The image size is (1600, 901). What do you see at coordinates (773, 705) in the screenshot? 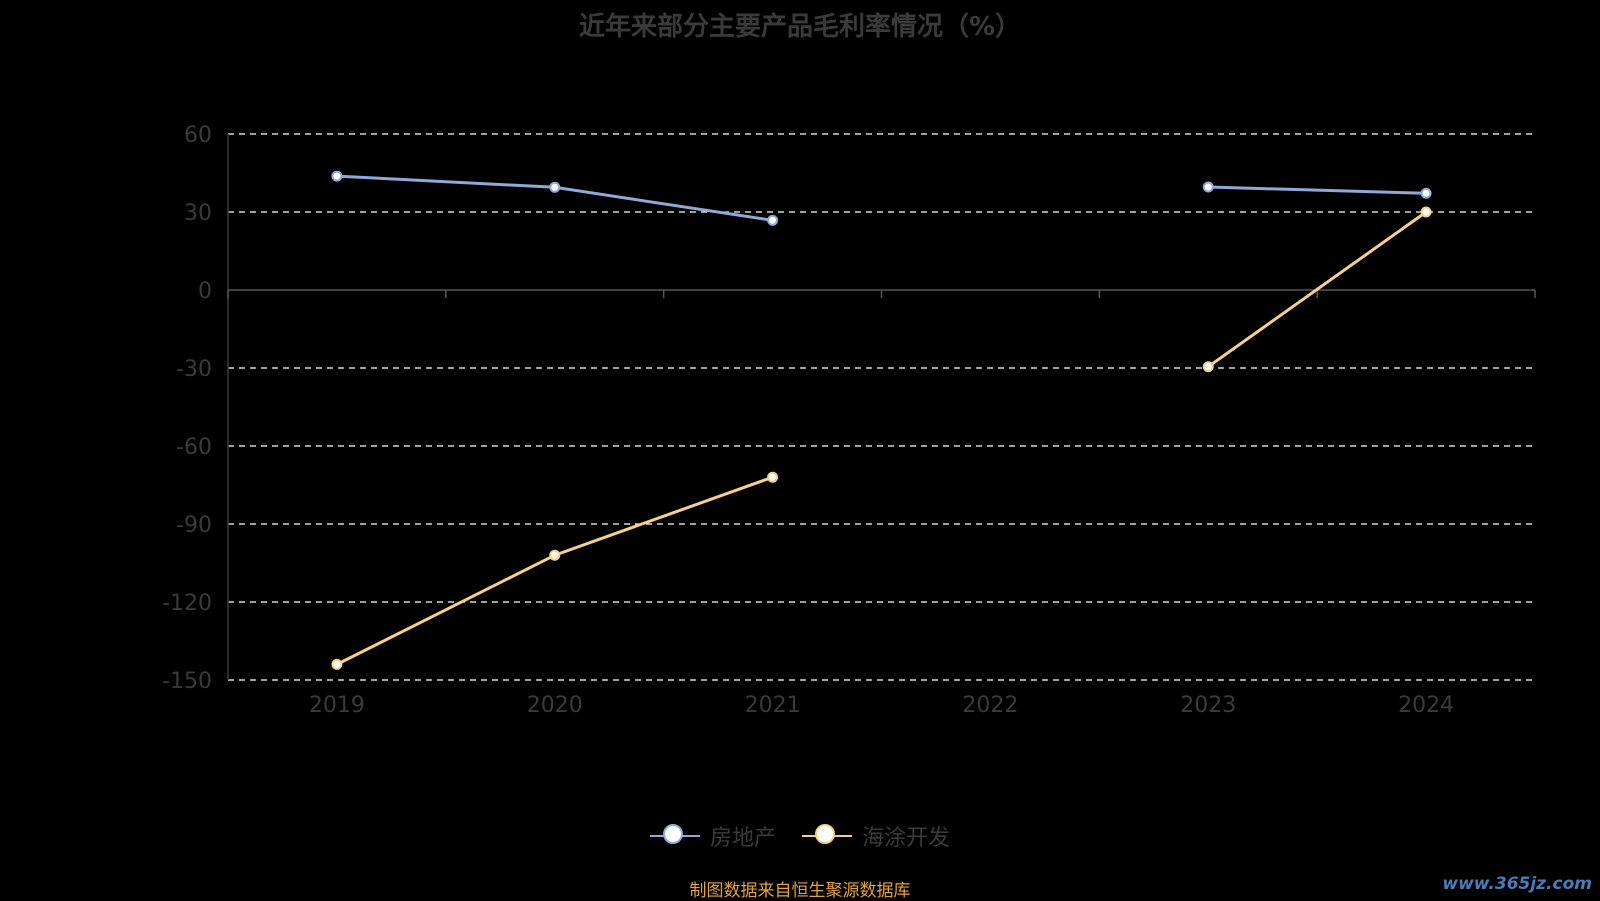
I see `x-tick-label: 2021` at bounding box center [773, 705].